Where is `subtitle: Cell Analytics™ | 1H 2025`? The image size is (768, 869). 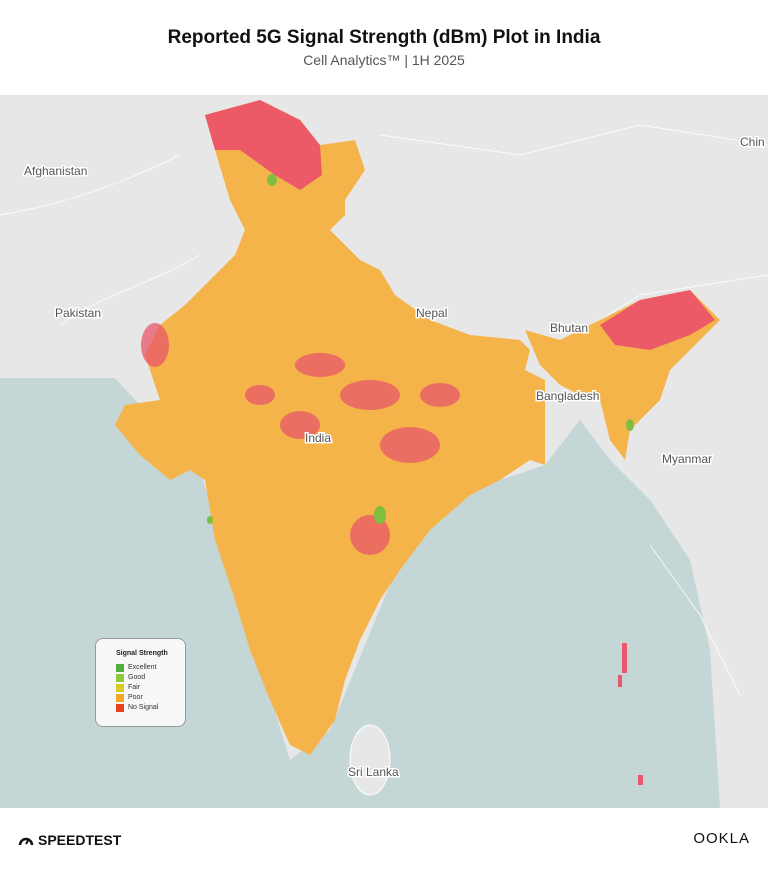 subtitle: Cell Analytics™ | 1H 2025 is located at coordinates (384, 60).